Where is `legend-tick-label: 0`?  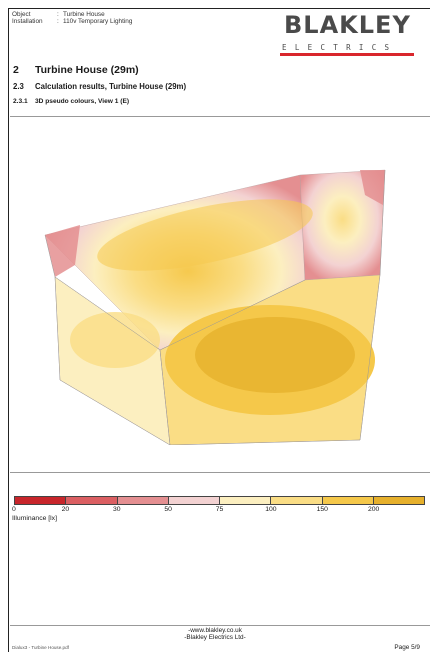 legend-tick-label: 0 is located at coordinates (14, 509).